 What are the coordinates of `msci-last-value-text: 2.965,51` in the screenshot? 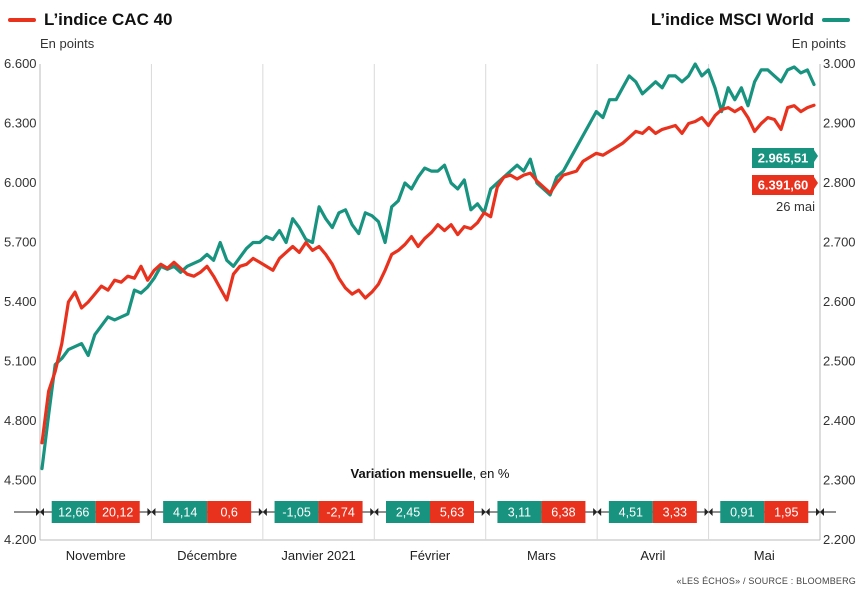 It's located at (783, 158).